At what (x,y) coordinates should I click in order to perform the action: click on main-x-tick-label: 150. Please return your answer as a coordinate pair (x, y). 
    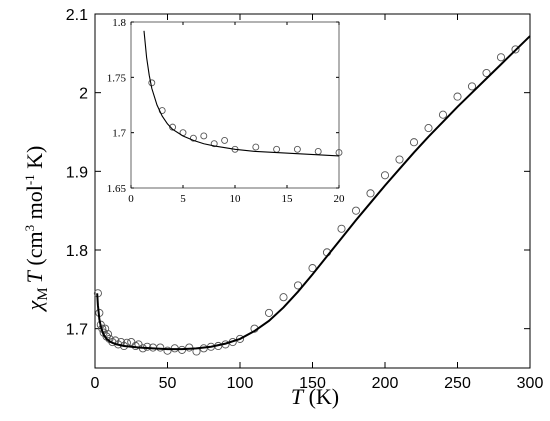
    Looking at the image, I should click on (312, 383).